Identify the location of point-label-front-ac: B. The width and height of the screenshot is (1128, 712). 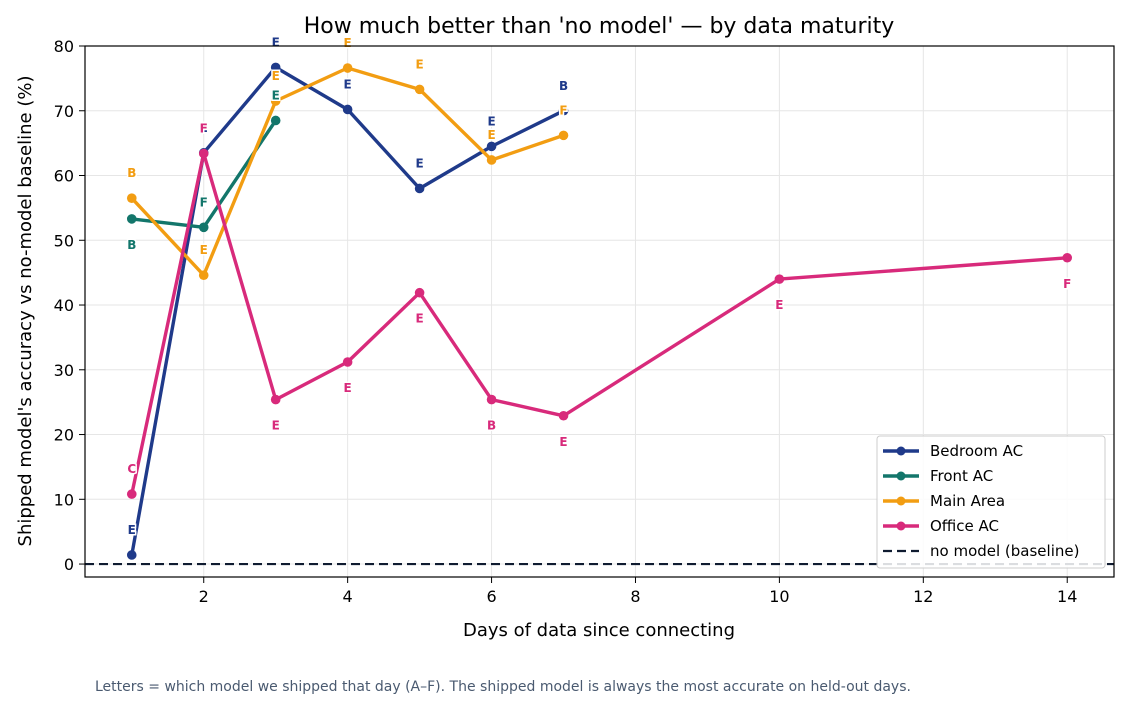
(131, 245).